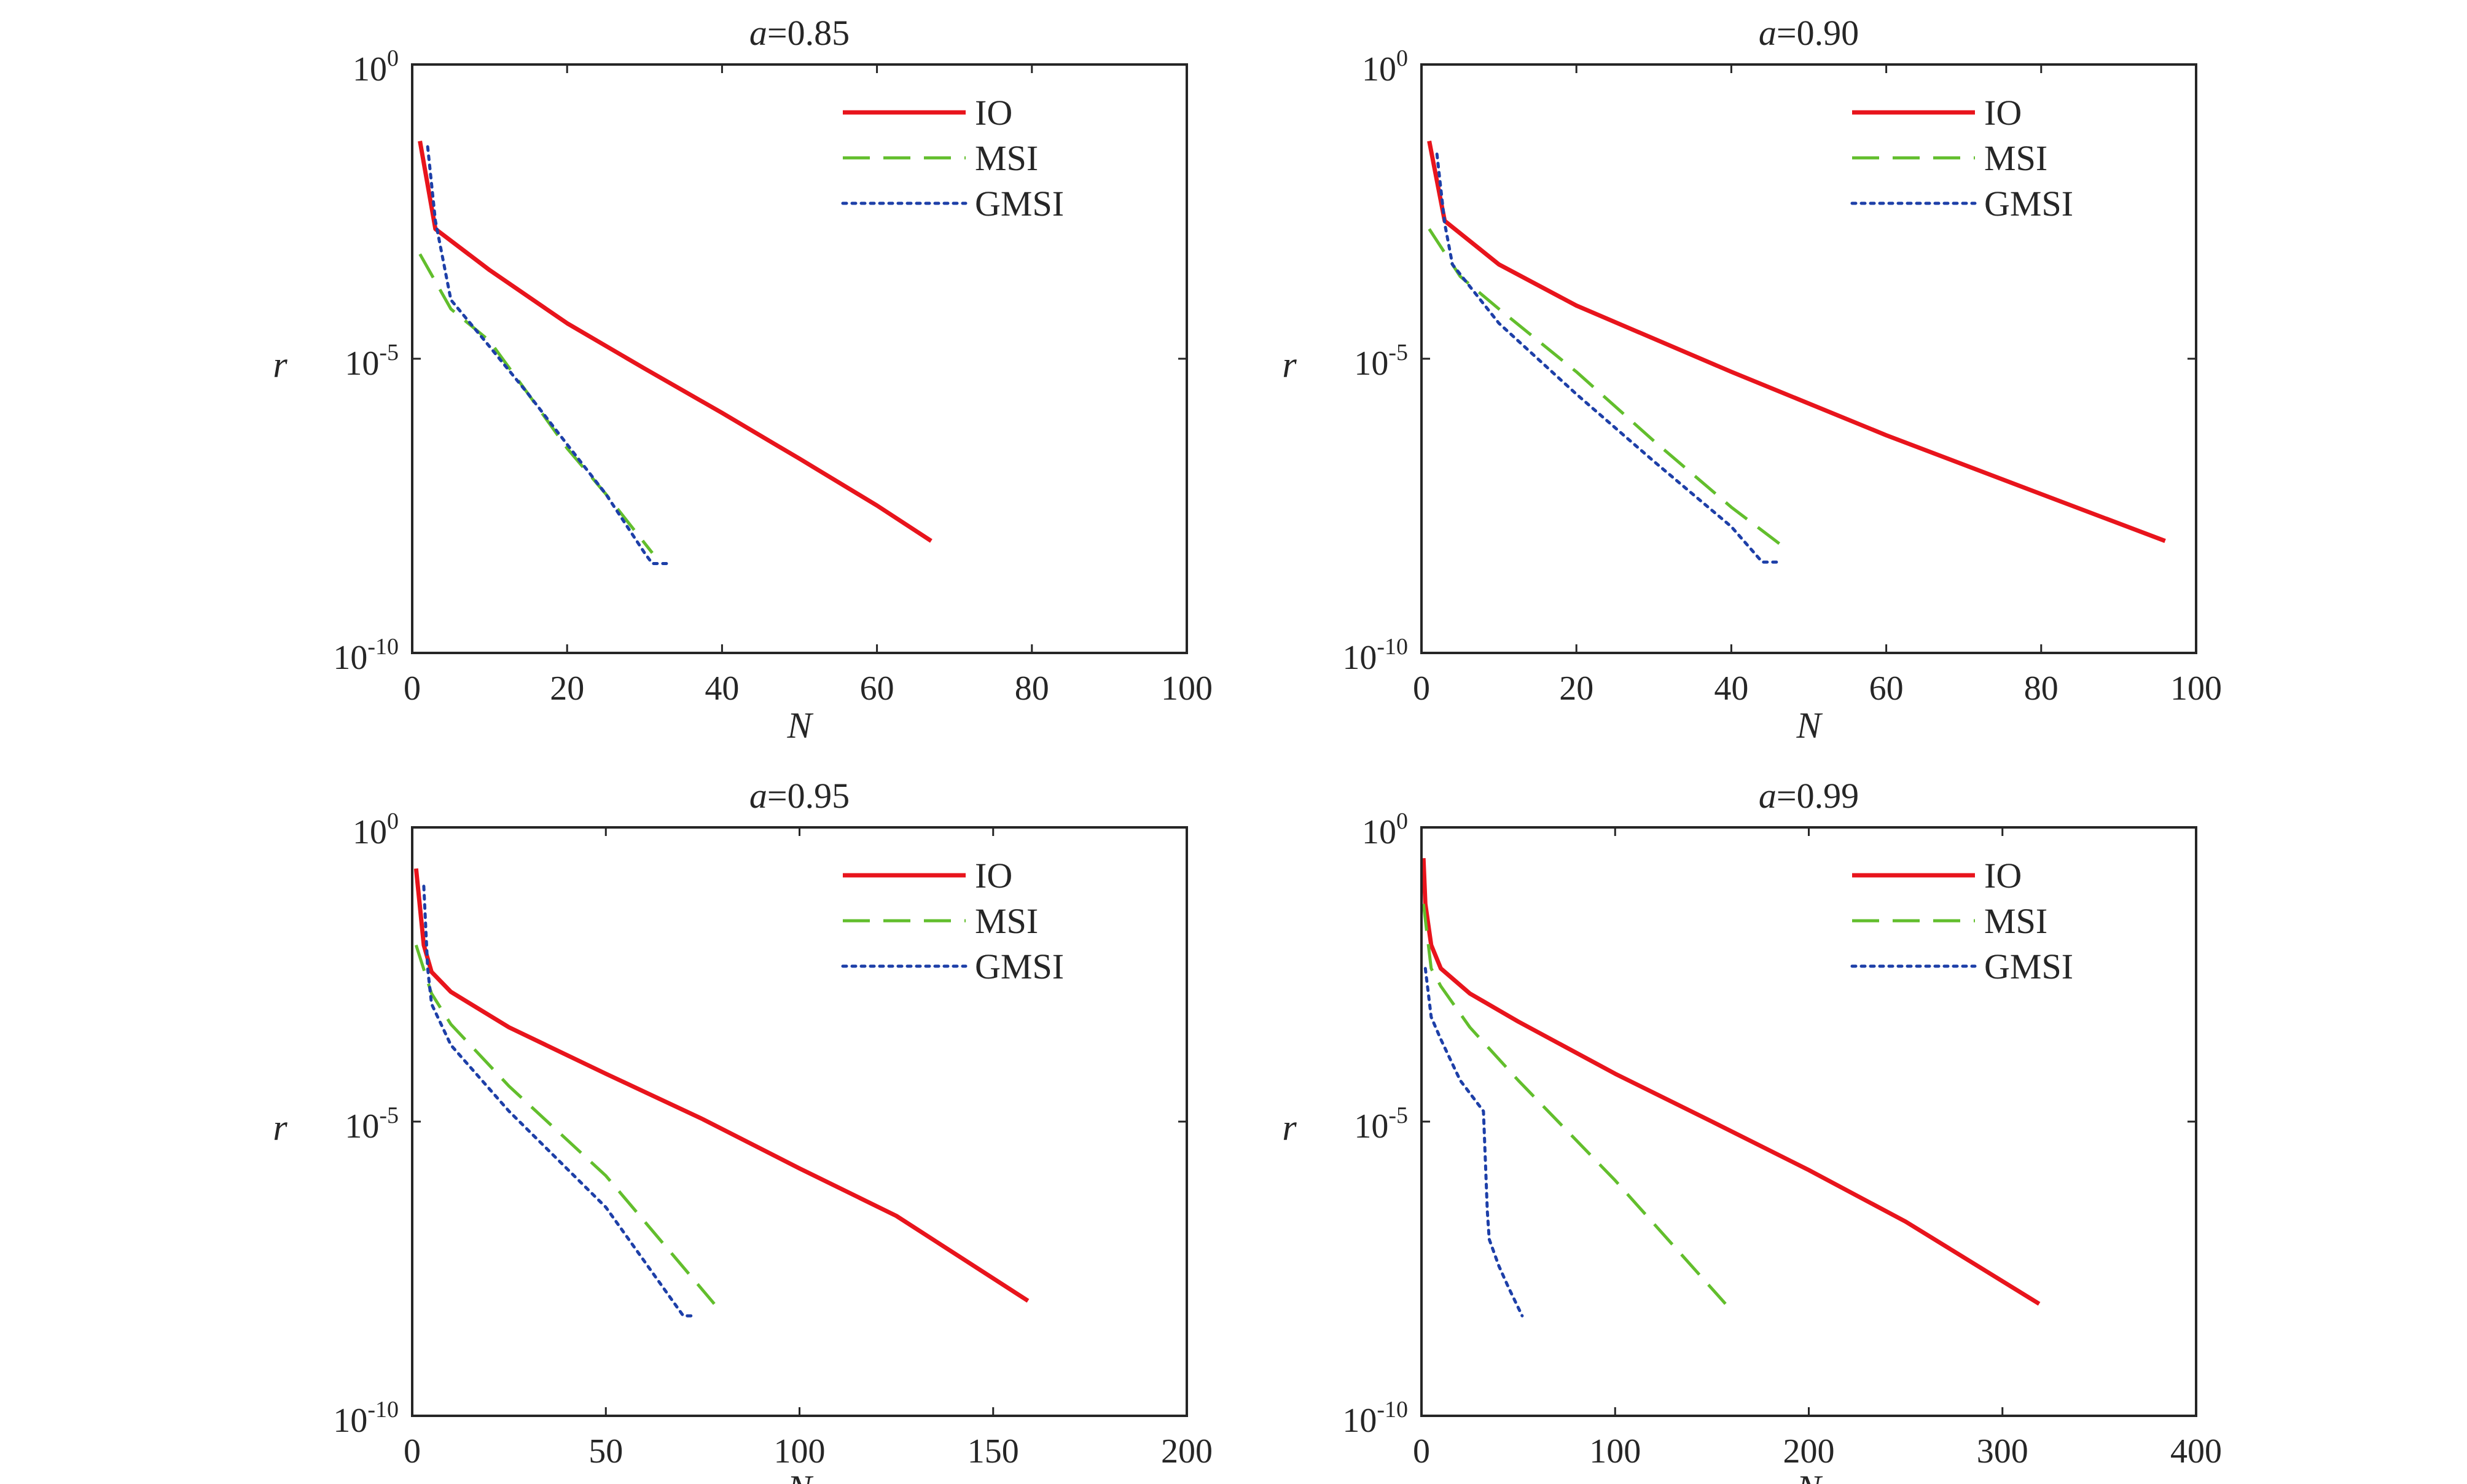 Image resolution: width=2467 pixels, height=1484 pixels. Describe the element at coordinates (808, 33) in the screenshot. I see `title-value: =0.85` at that location.